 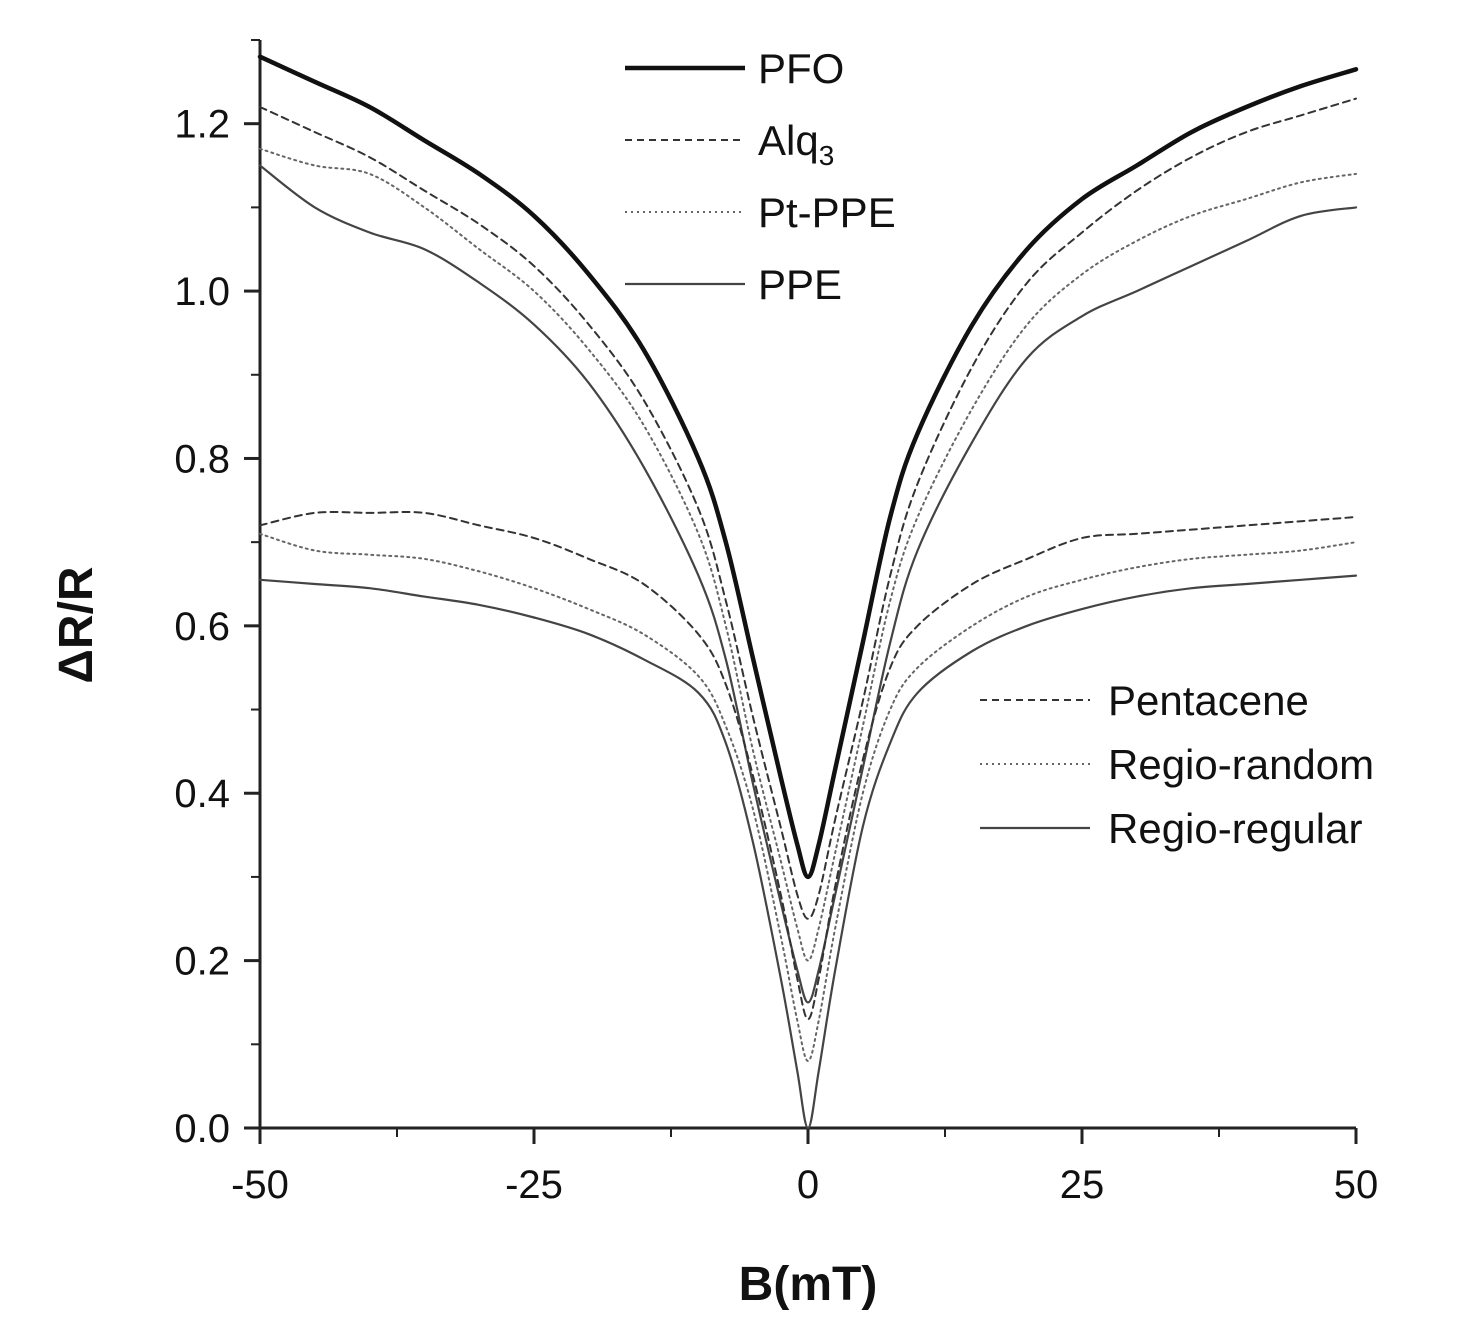 I want to click on x-tick-label: 25, so click(x=1082, y=1185).